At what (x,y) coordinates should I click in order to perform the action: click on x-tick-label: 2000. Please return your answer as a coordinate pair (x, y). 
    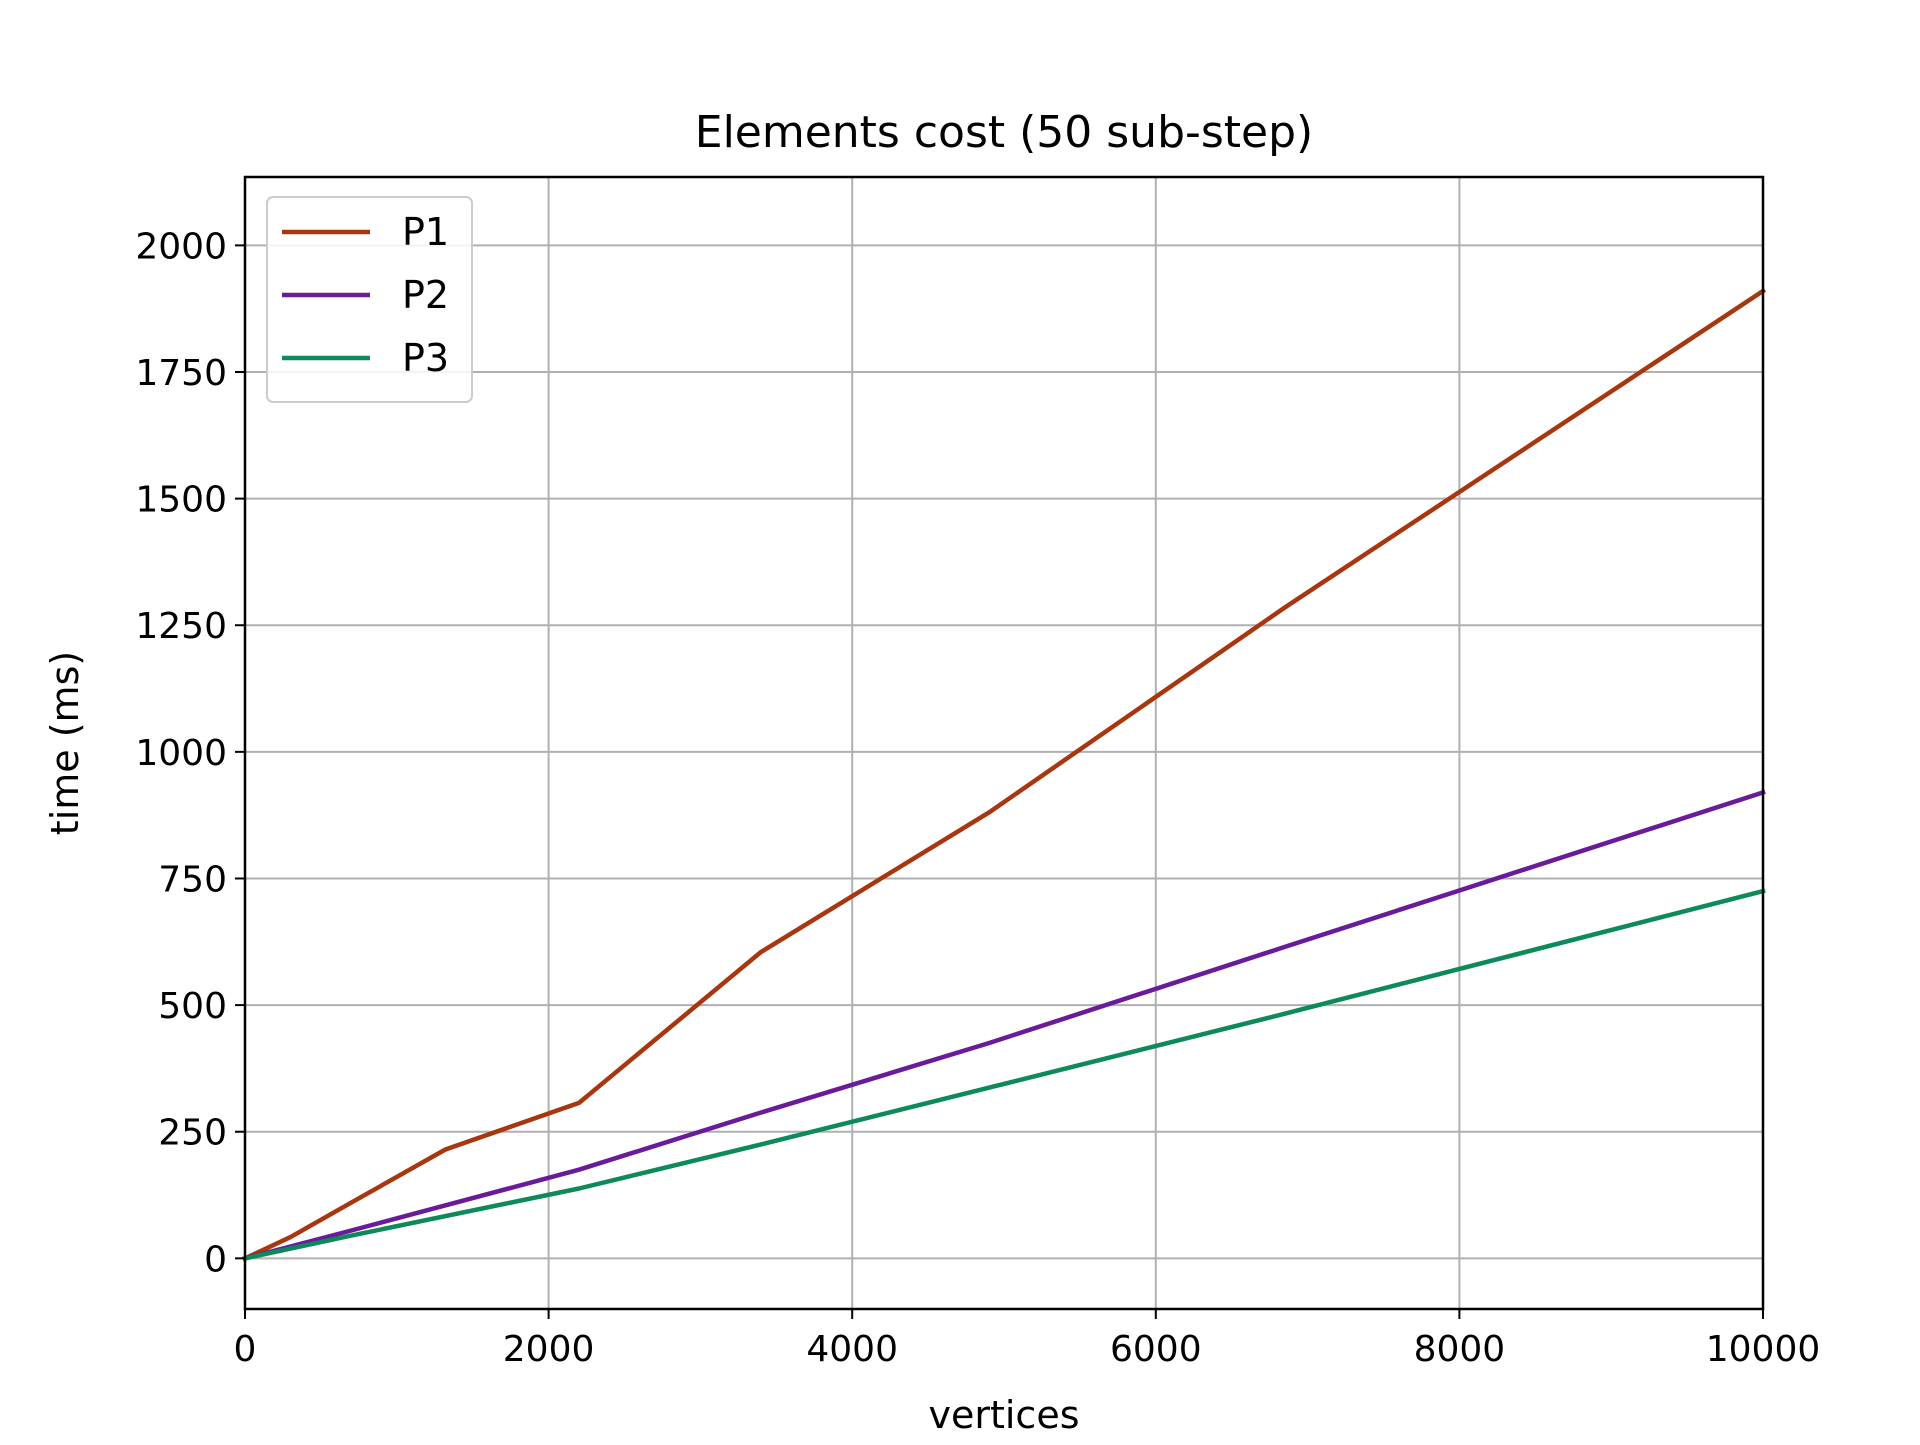
    Looking at the image, I should click on (549, 1349).